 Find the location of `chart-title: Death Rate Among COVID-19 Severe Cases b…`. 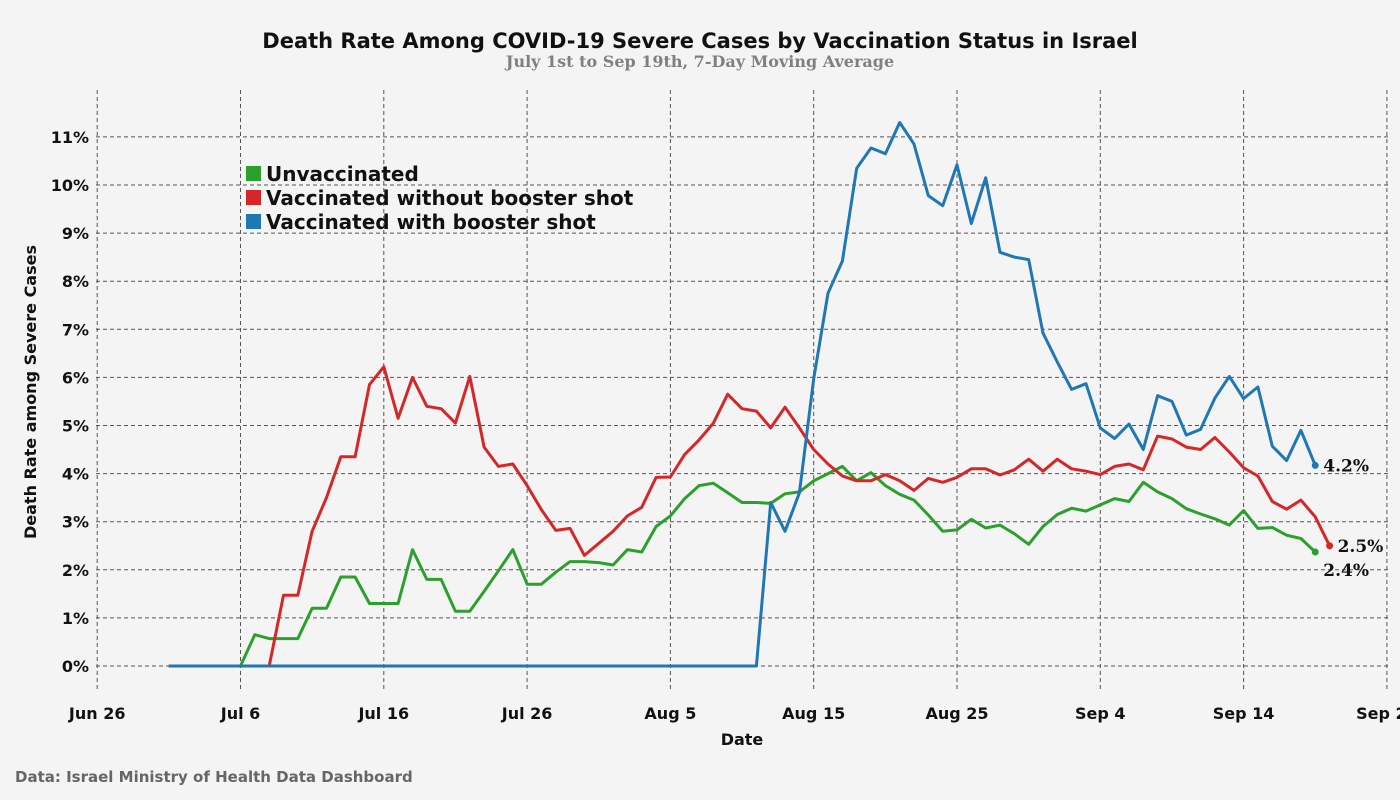

chart-title: Death Rate Among COVID-19 Severe Cases b… is located at coordinates (699, 41).